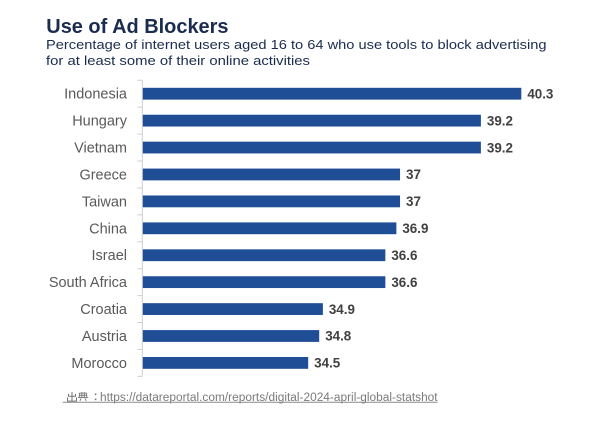 The height and width of the screenshot is (426, 600). What do you see at coordinates (100, 149) in the screenshot?
I see `svg-text: Vietnam` at bounding box center [100, 149].